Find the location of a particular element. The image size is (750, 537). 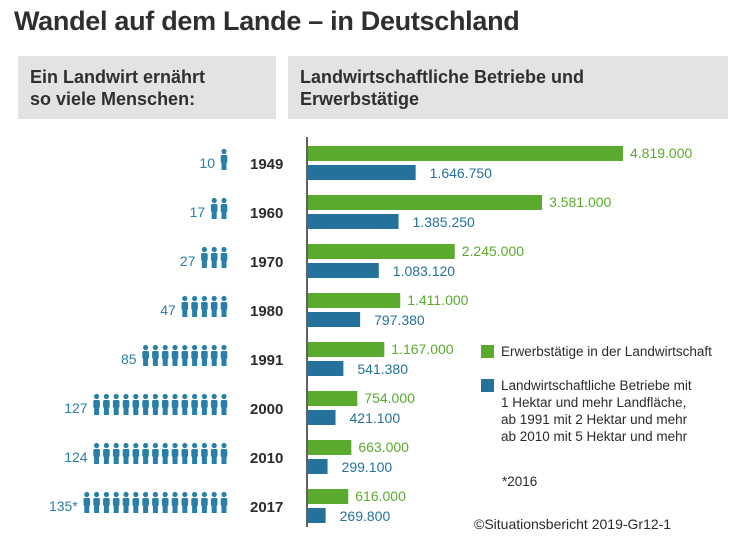

legend-blue-line1: Landwirtschaftliche Betriebe mit is located at coordinates (596, 385).